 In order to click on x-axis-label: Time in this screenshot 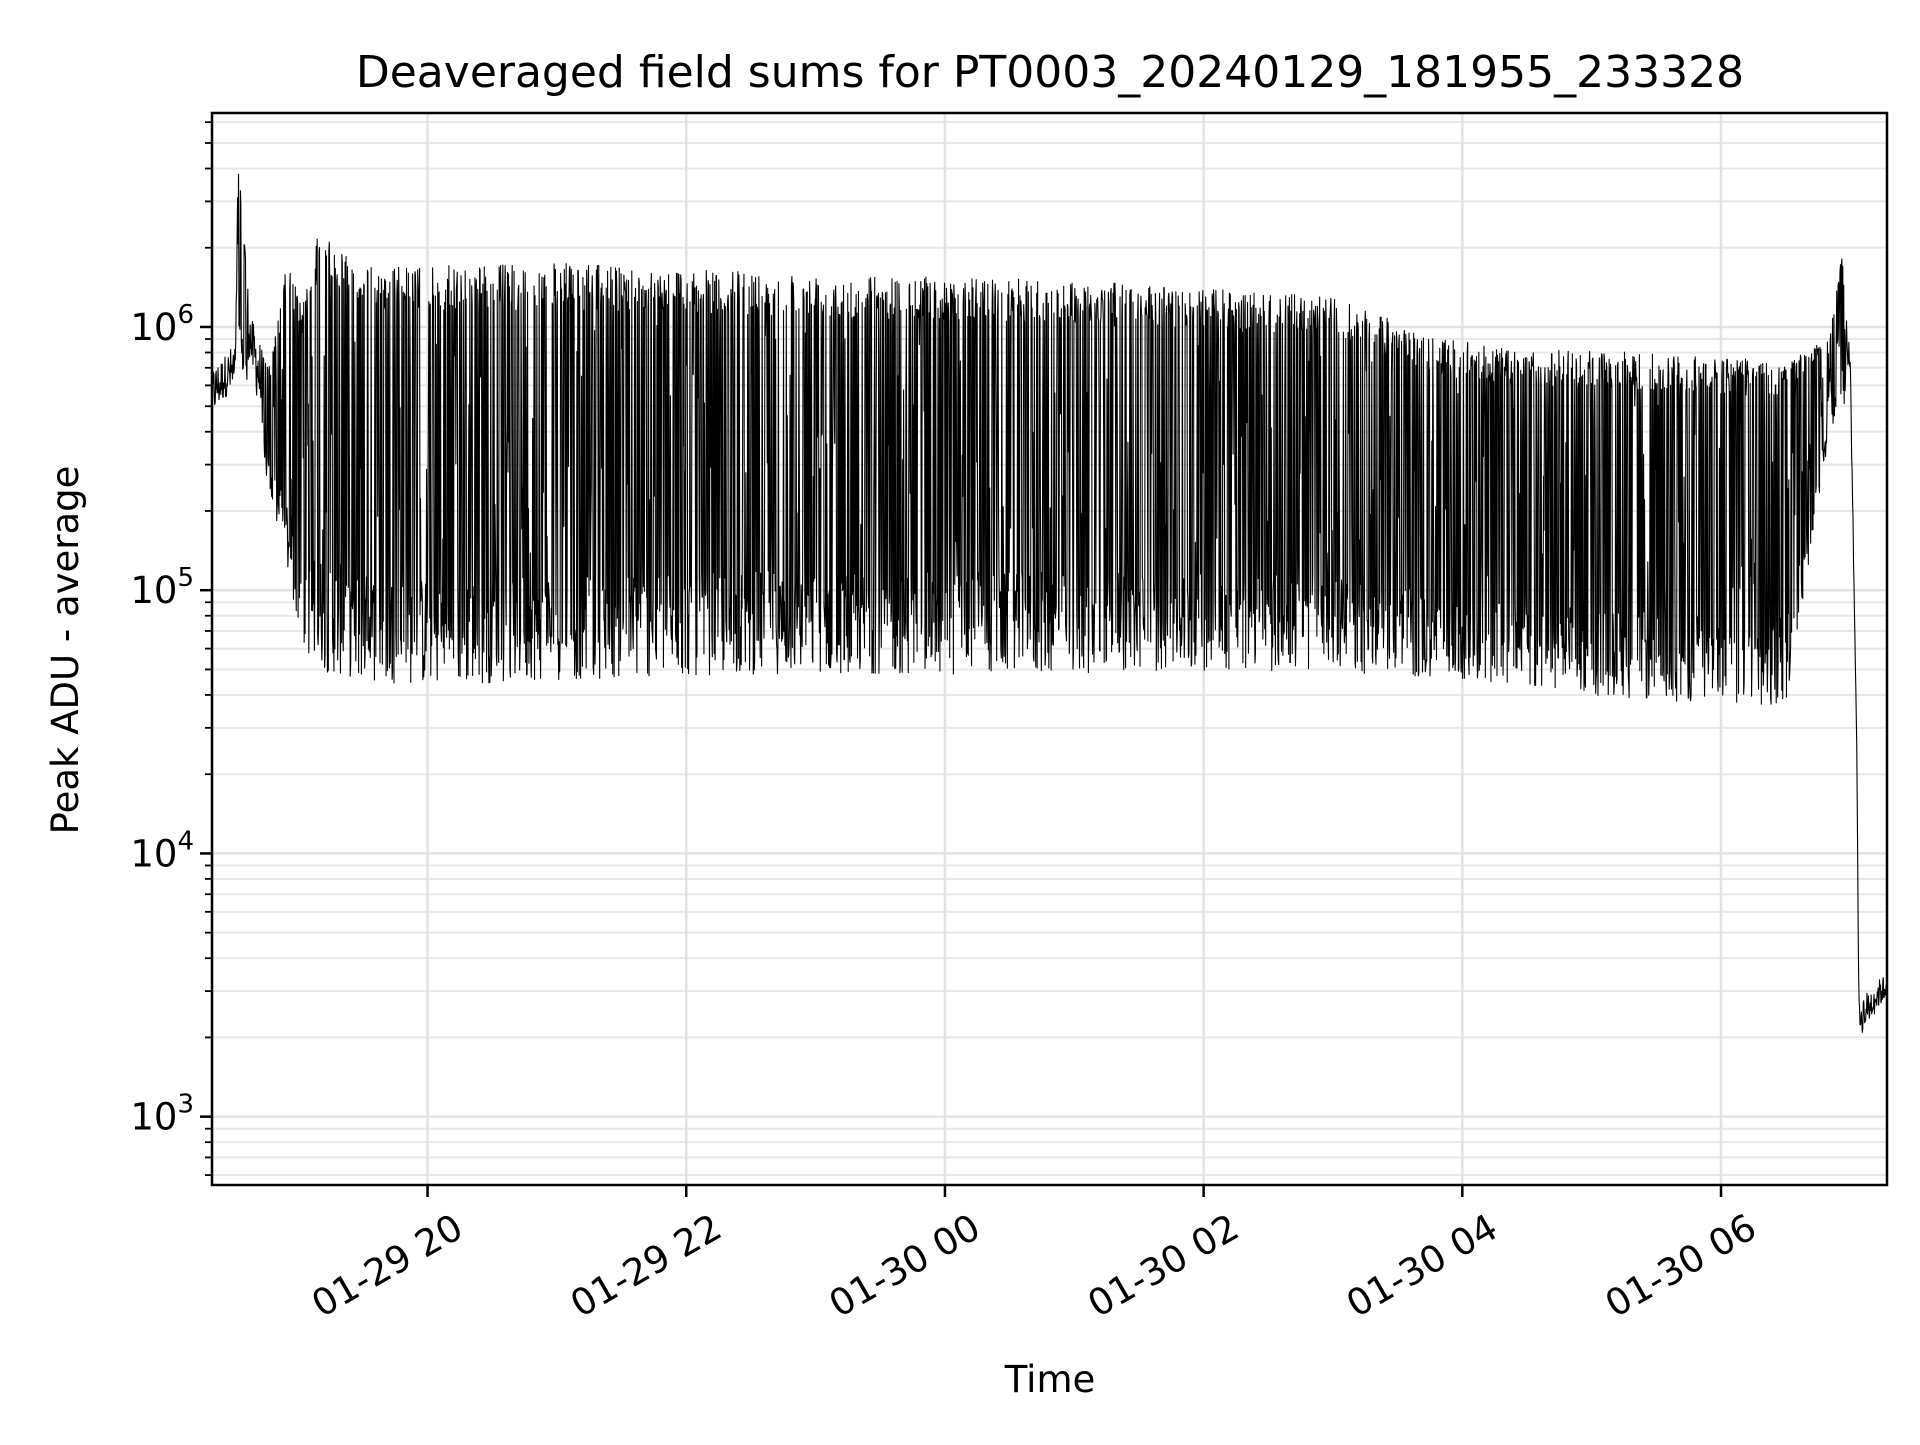, I will do `click(1050, 1379)`.